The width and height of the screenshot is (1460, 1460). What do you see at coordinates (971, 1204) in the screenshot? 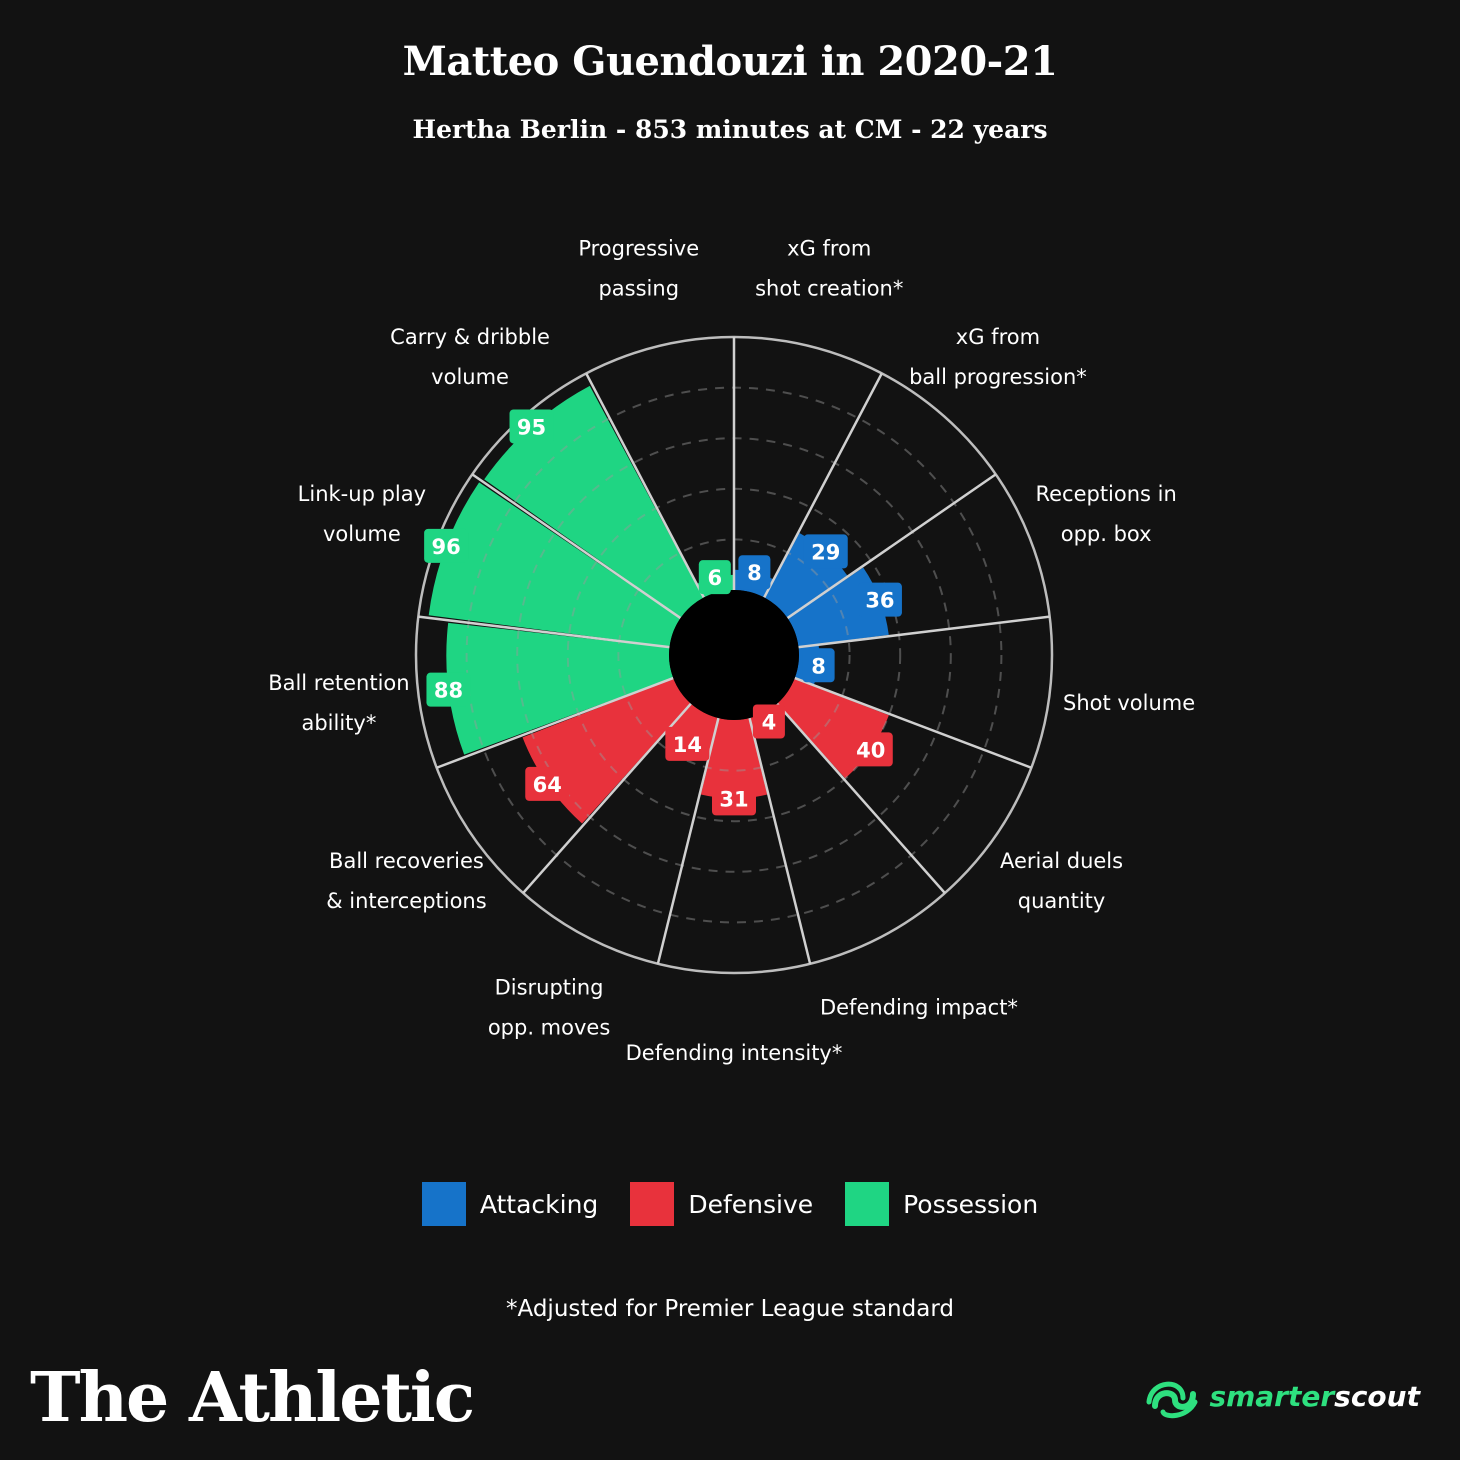
I see `legend-label: Possession` at bounding box center [971, 1204].